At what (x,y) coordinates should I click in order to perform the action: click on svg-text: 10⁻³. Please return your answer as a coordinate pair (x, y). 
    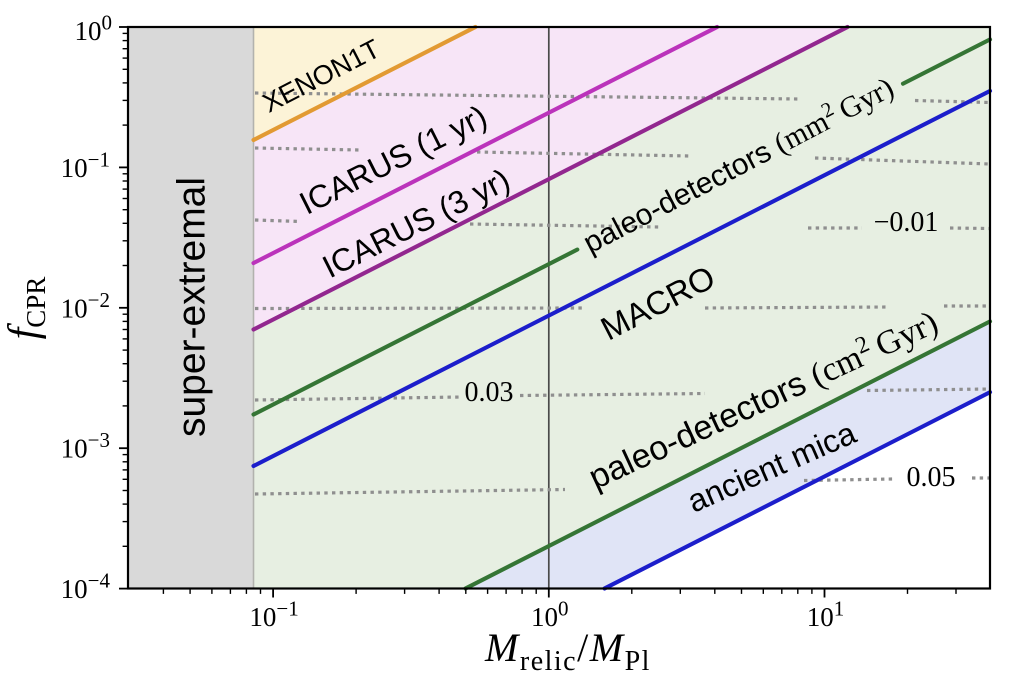
    Looking at the image, I should click on (85, 446).